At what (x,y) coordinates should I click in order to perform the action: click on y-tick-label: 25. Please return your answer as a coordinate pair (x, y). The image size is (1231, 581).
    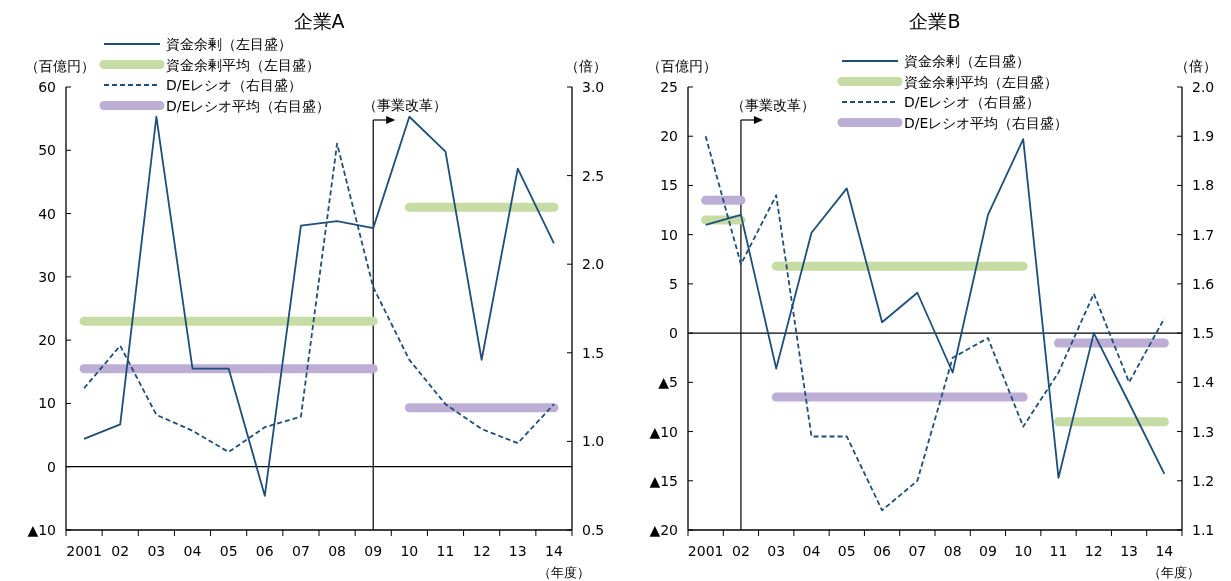
    Looking at the image, I should click on (669, 87).